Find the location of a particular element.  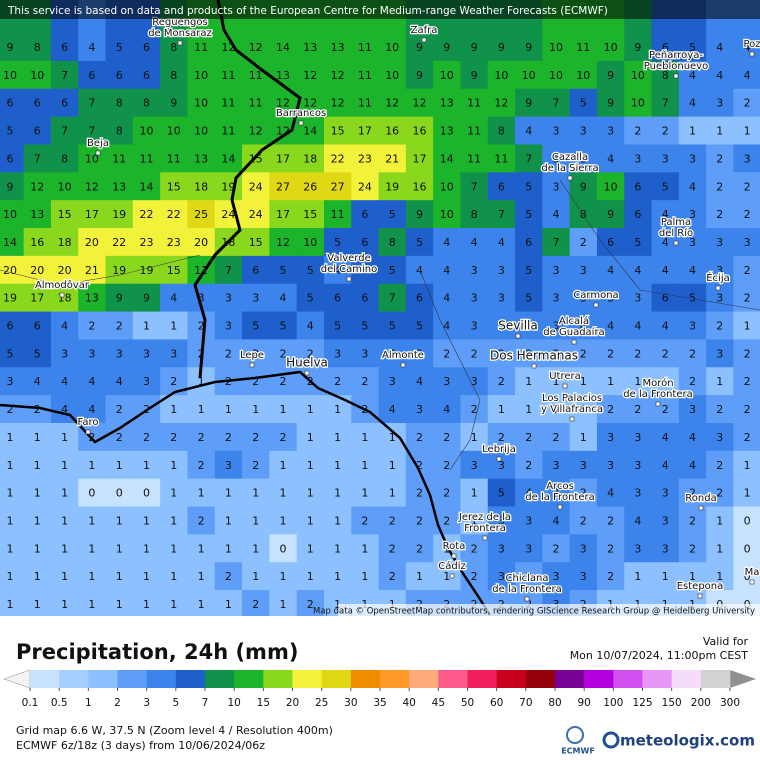

legend-label: 300 is located at coordinates (730, 703).